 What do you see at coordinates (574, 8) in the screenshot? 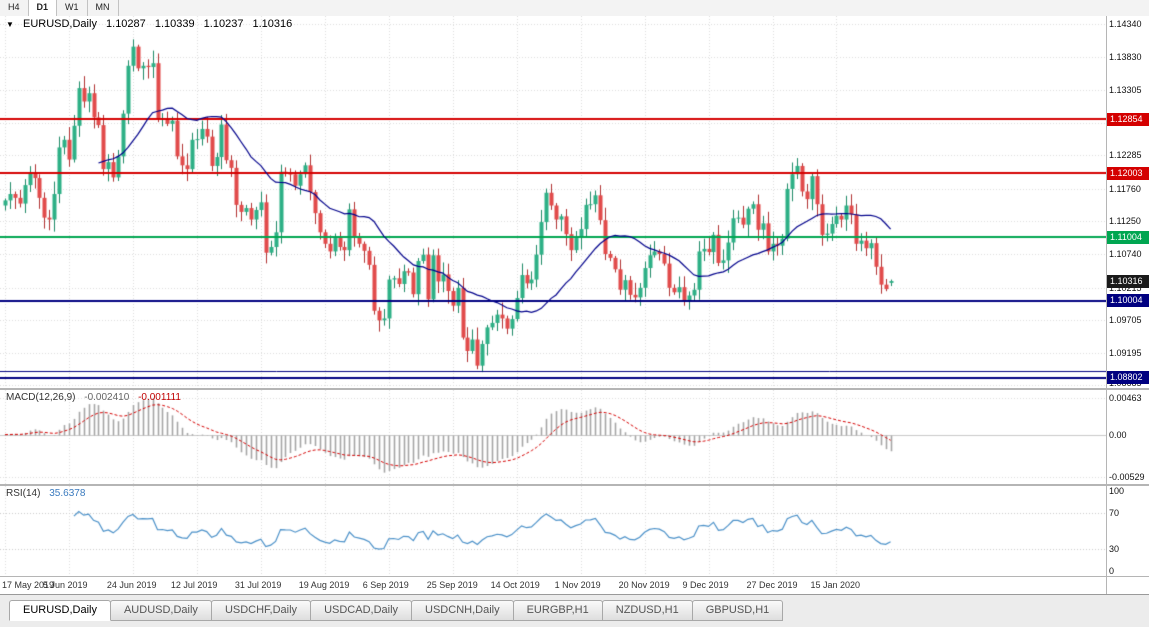
I see `timeframe-toolbar: H4 D1 W1 MN` at bounding box center [574, 8].